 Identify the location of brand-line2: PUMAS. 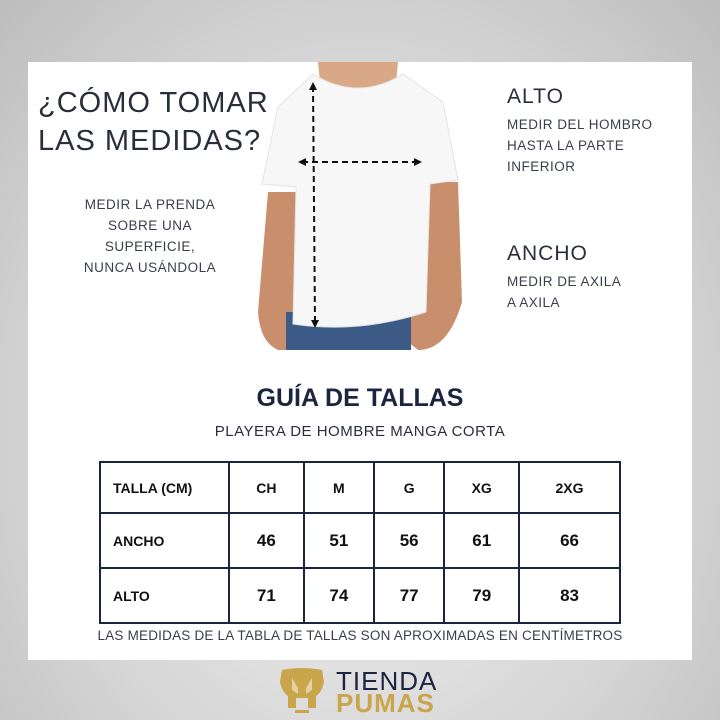
(385, 703).